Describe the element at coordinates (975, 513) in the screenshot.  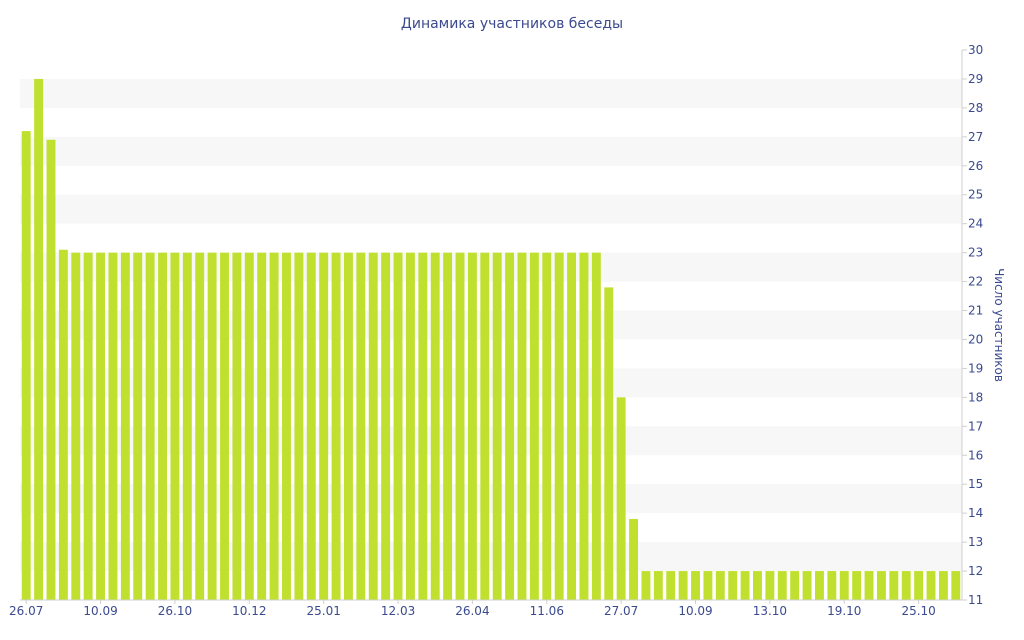
I see `y-tick-label: 14` at that location.